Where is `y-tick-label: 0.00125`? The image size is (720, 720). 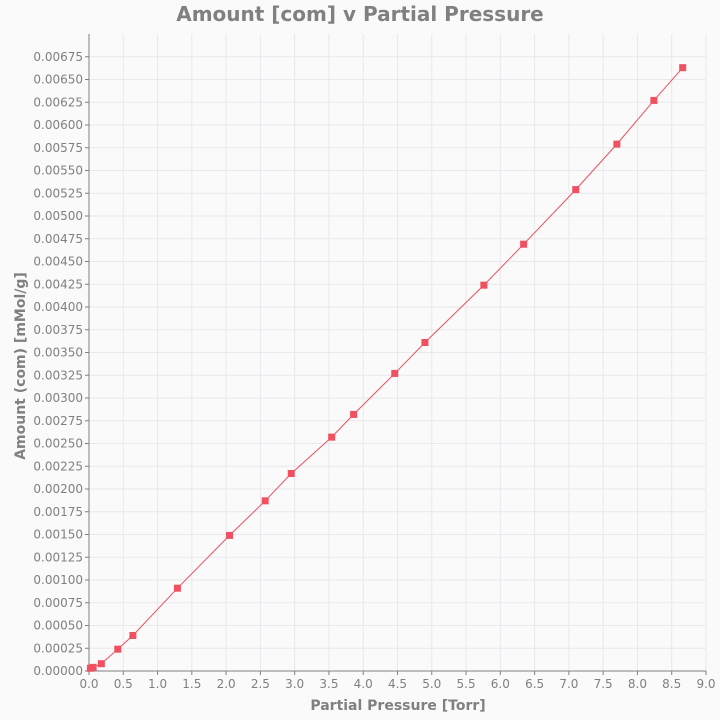 y-tick-label: 0.00125 is located at coordinates (58, 557).